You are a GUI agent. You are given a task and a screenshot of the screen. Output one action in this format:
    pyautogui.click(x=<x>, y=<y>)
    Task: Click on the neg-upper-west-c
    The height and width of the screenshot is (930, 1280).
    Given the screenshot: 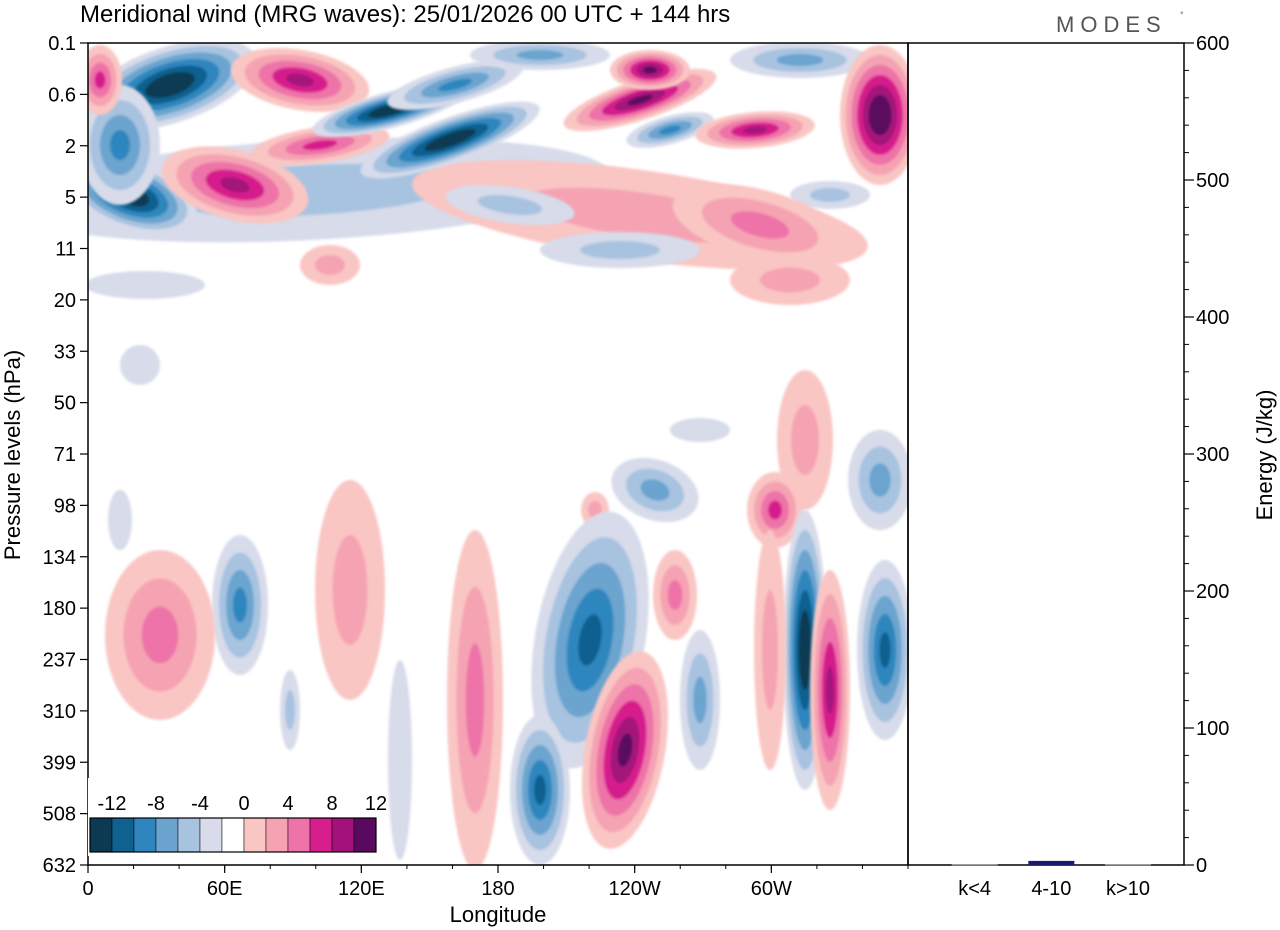 What is the action you would take?
    pyautogui.click(x=124, y=145)
    